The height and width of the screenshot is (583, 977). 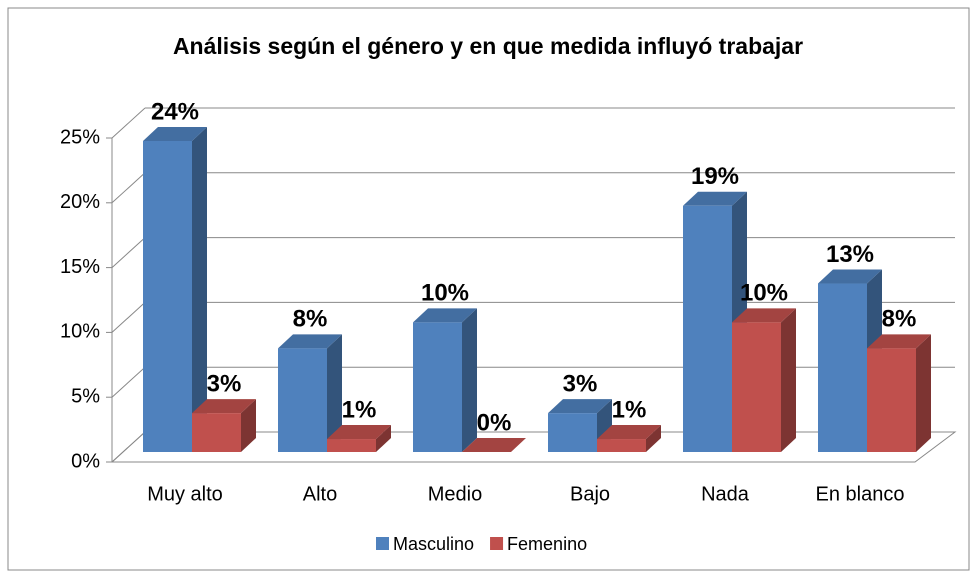 I want to click on x-tick-label: Muy alto, so click(x=185, y=494).